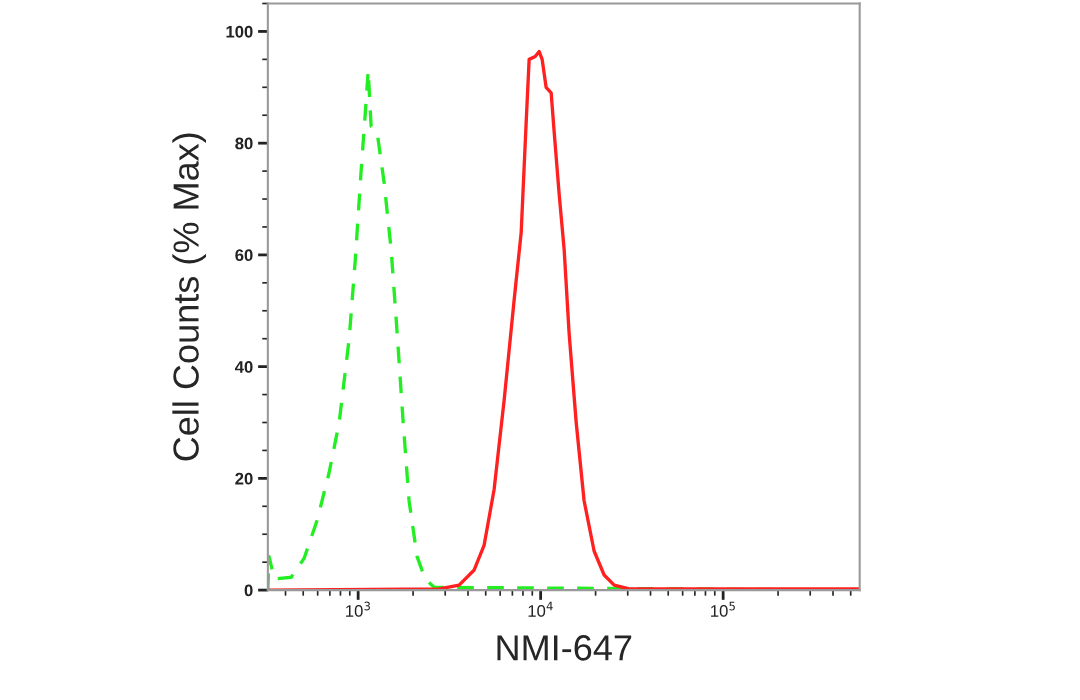 The height and width of the screenshot is (700, 1080). Describe the element at coordinates (244, 143) in the screenshot. I see `y-tick-label: 80` at that location.